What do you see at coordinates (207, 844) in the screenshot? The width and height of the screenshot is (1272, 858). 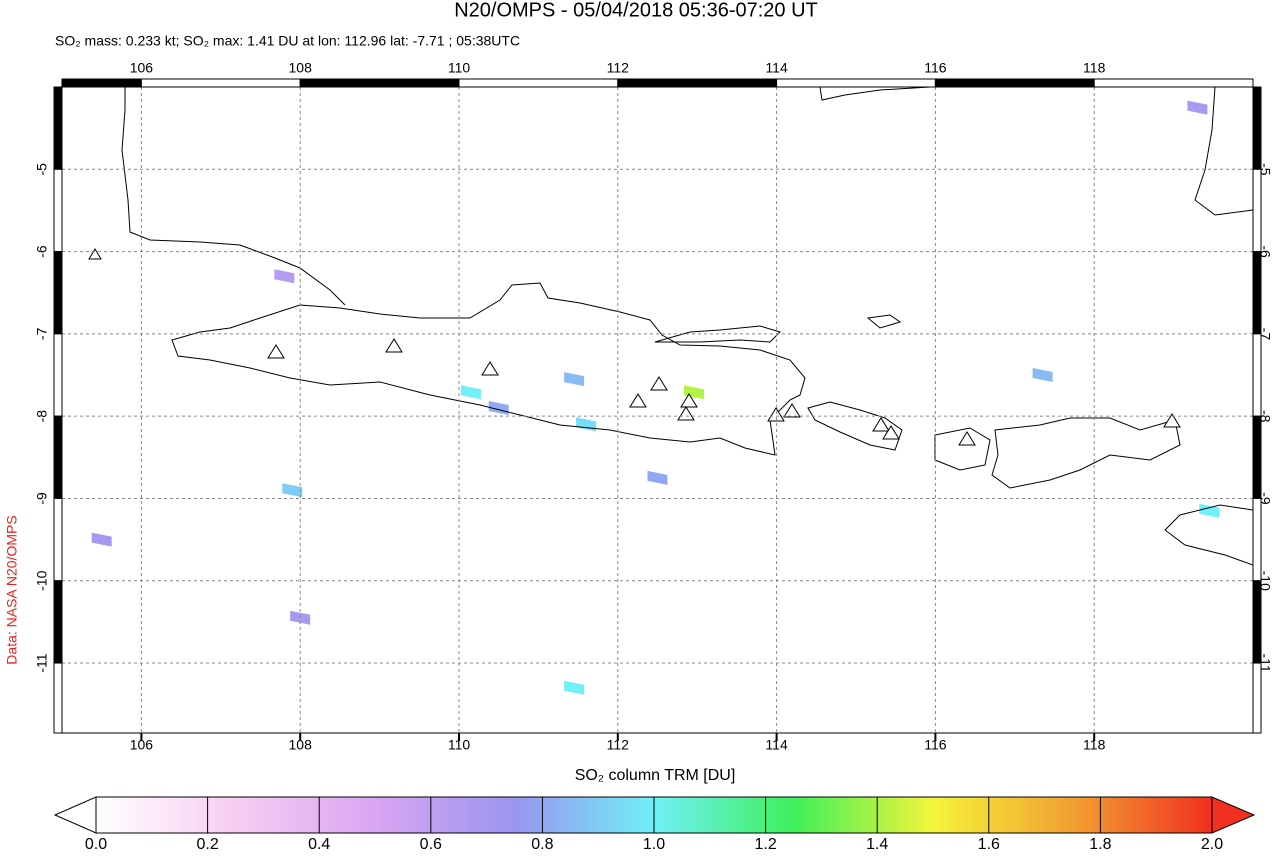 I see `colorbar-tick-label: 0.2` at bounding box center [207, 844].